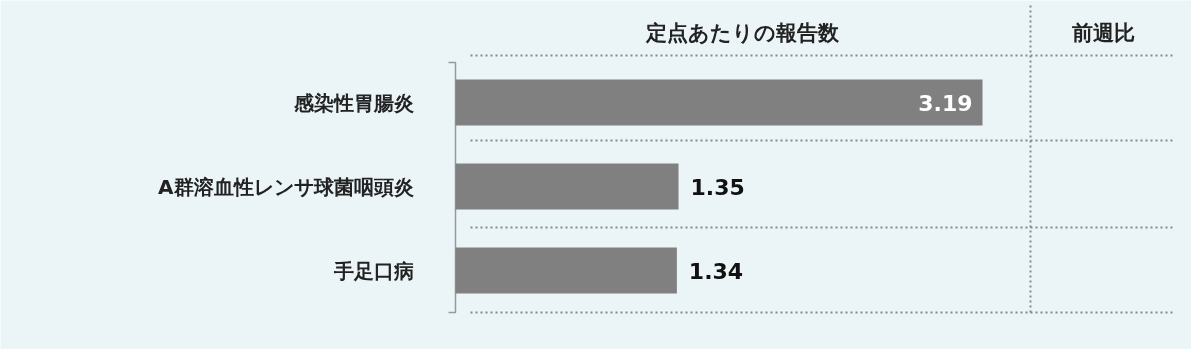  I want to click on text: 前週比, so click(1103, 32).